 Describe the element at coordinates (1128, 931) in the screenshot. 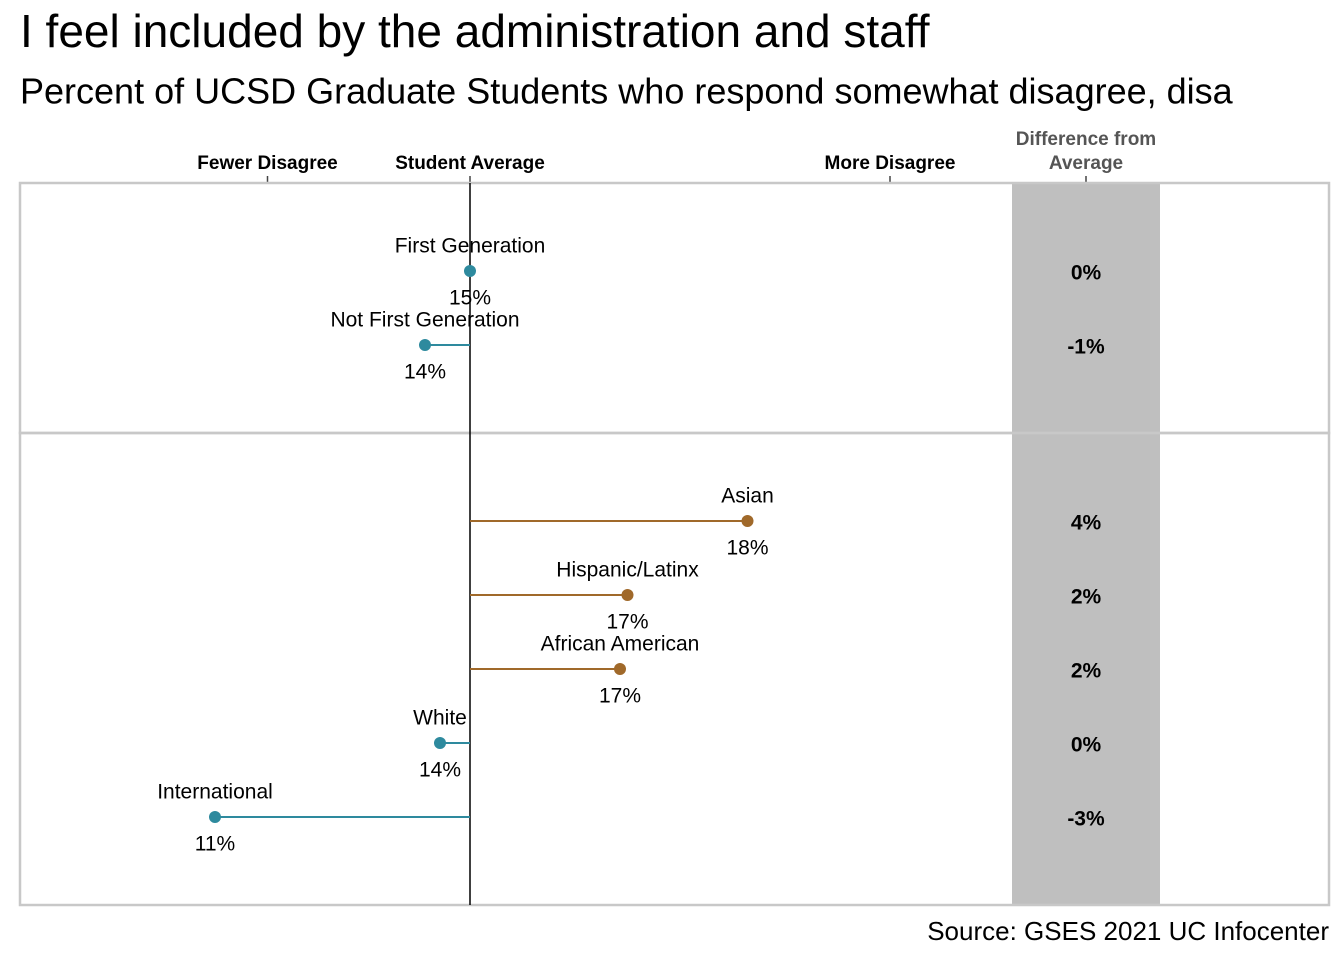

I see `source: Source: GSES 2021 UC Infocenter` at that location.